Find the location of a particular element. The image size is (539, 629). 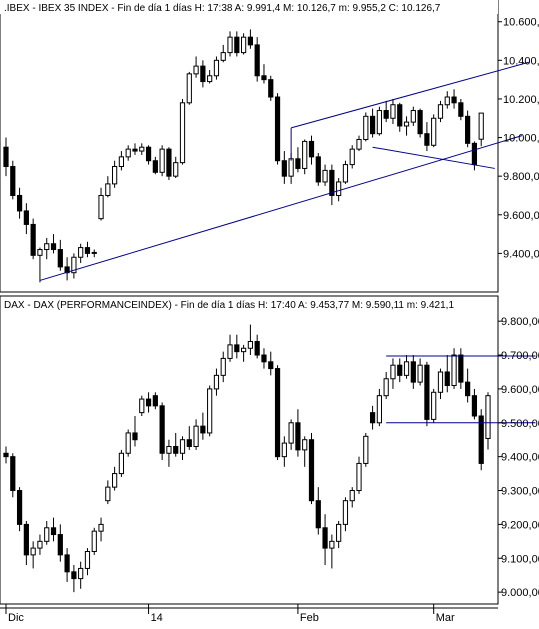

dax-ytick-label: 9.800,00 is located at coordinates (520, 322).